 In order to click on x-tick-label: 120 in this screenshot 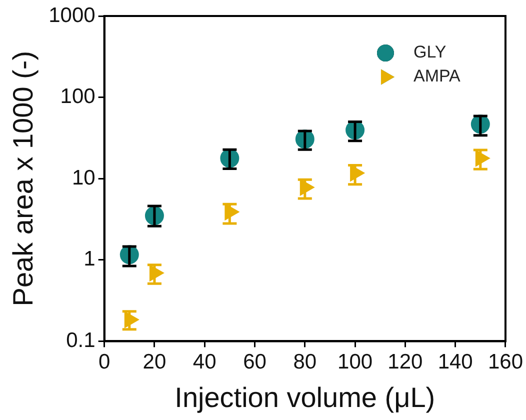, I will do `click(405, 362)`.